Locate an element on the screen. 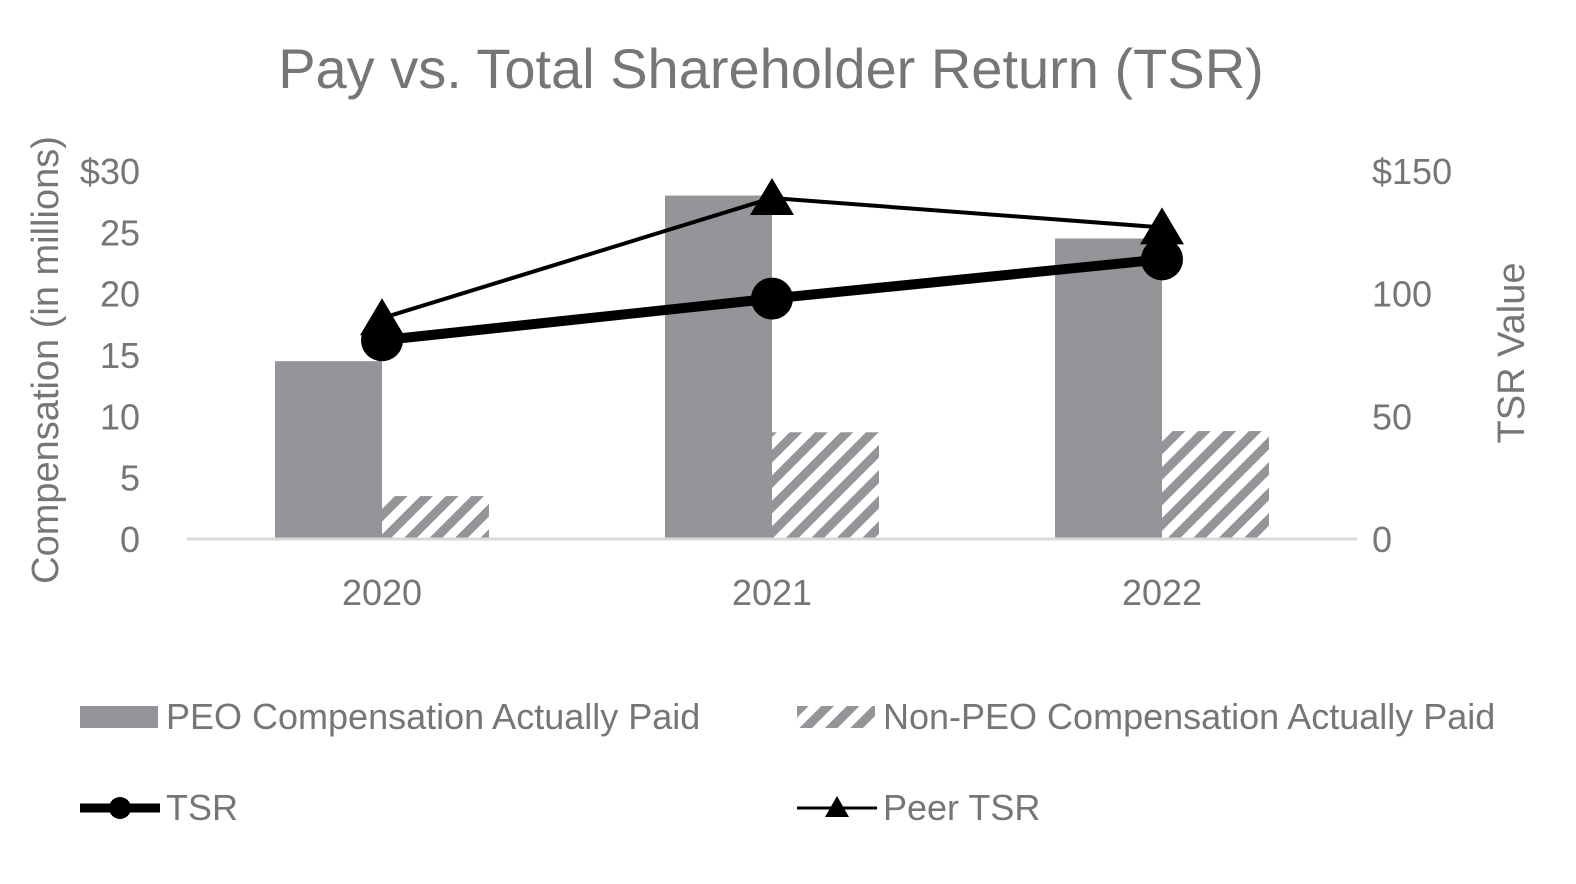 Image resolution: width=1576 pixels, height=884 pixels. bar-peo-2022 is located at coordinates (1108, 388).